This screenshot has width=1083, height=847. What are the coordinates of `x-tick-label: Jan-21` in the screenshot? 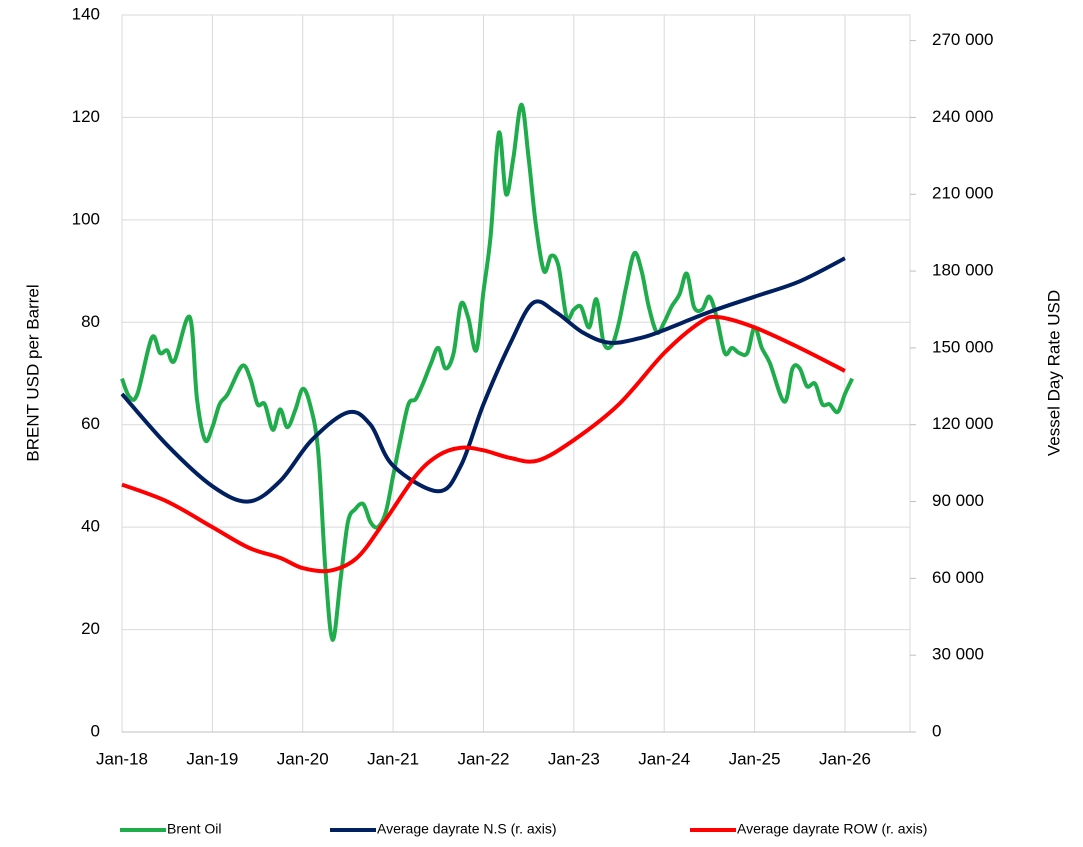 It's located at (393, 758).